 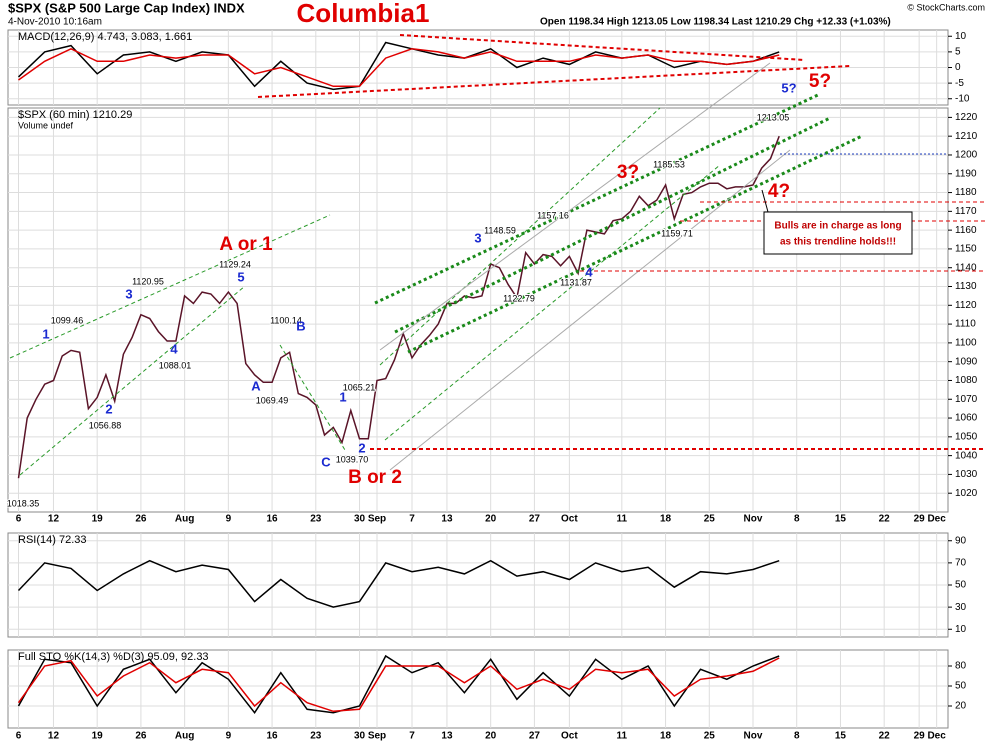 What do you see at coordinates (447, 736) in the screenshot?
I see `x-tick-label: 13` at bounding box center [447, 736].